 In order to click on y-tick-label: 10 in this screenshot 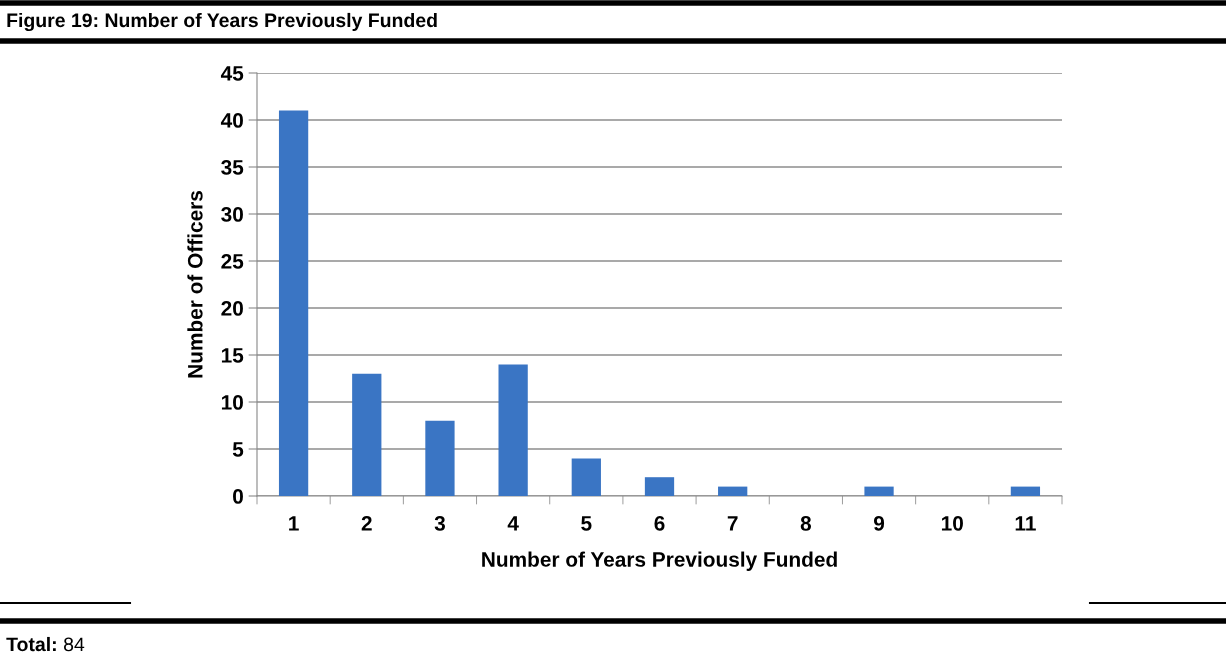, I will do `click(232, 402)`.